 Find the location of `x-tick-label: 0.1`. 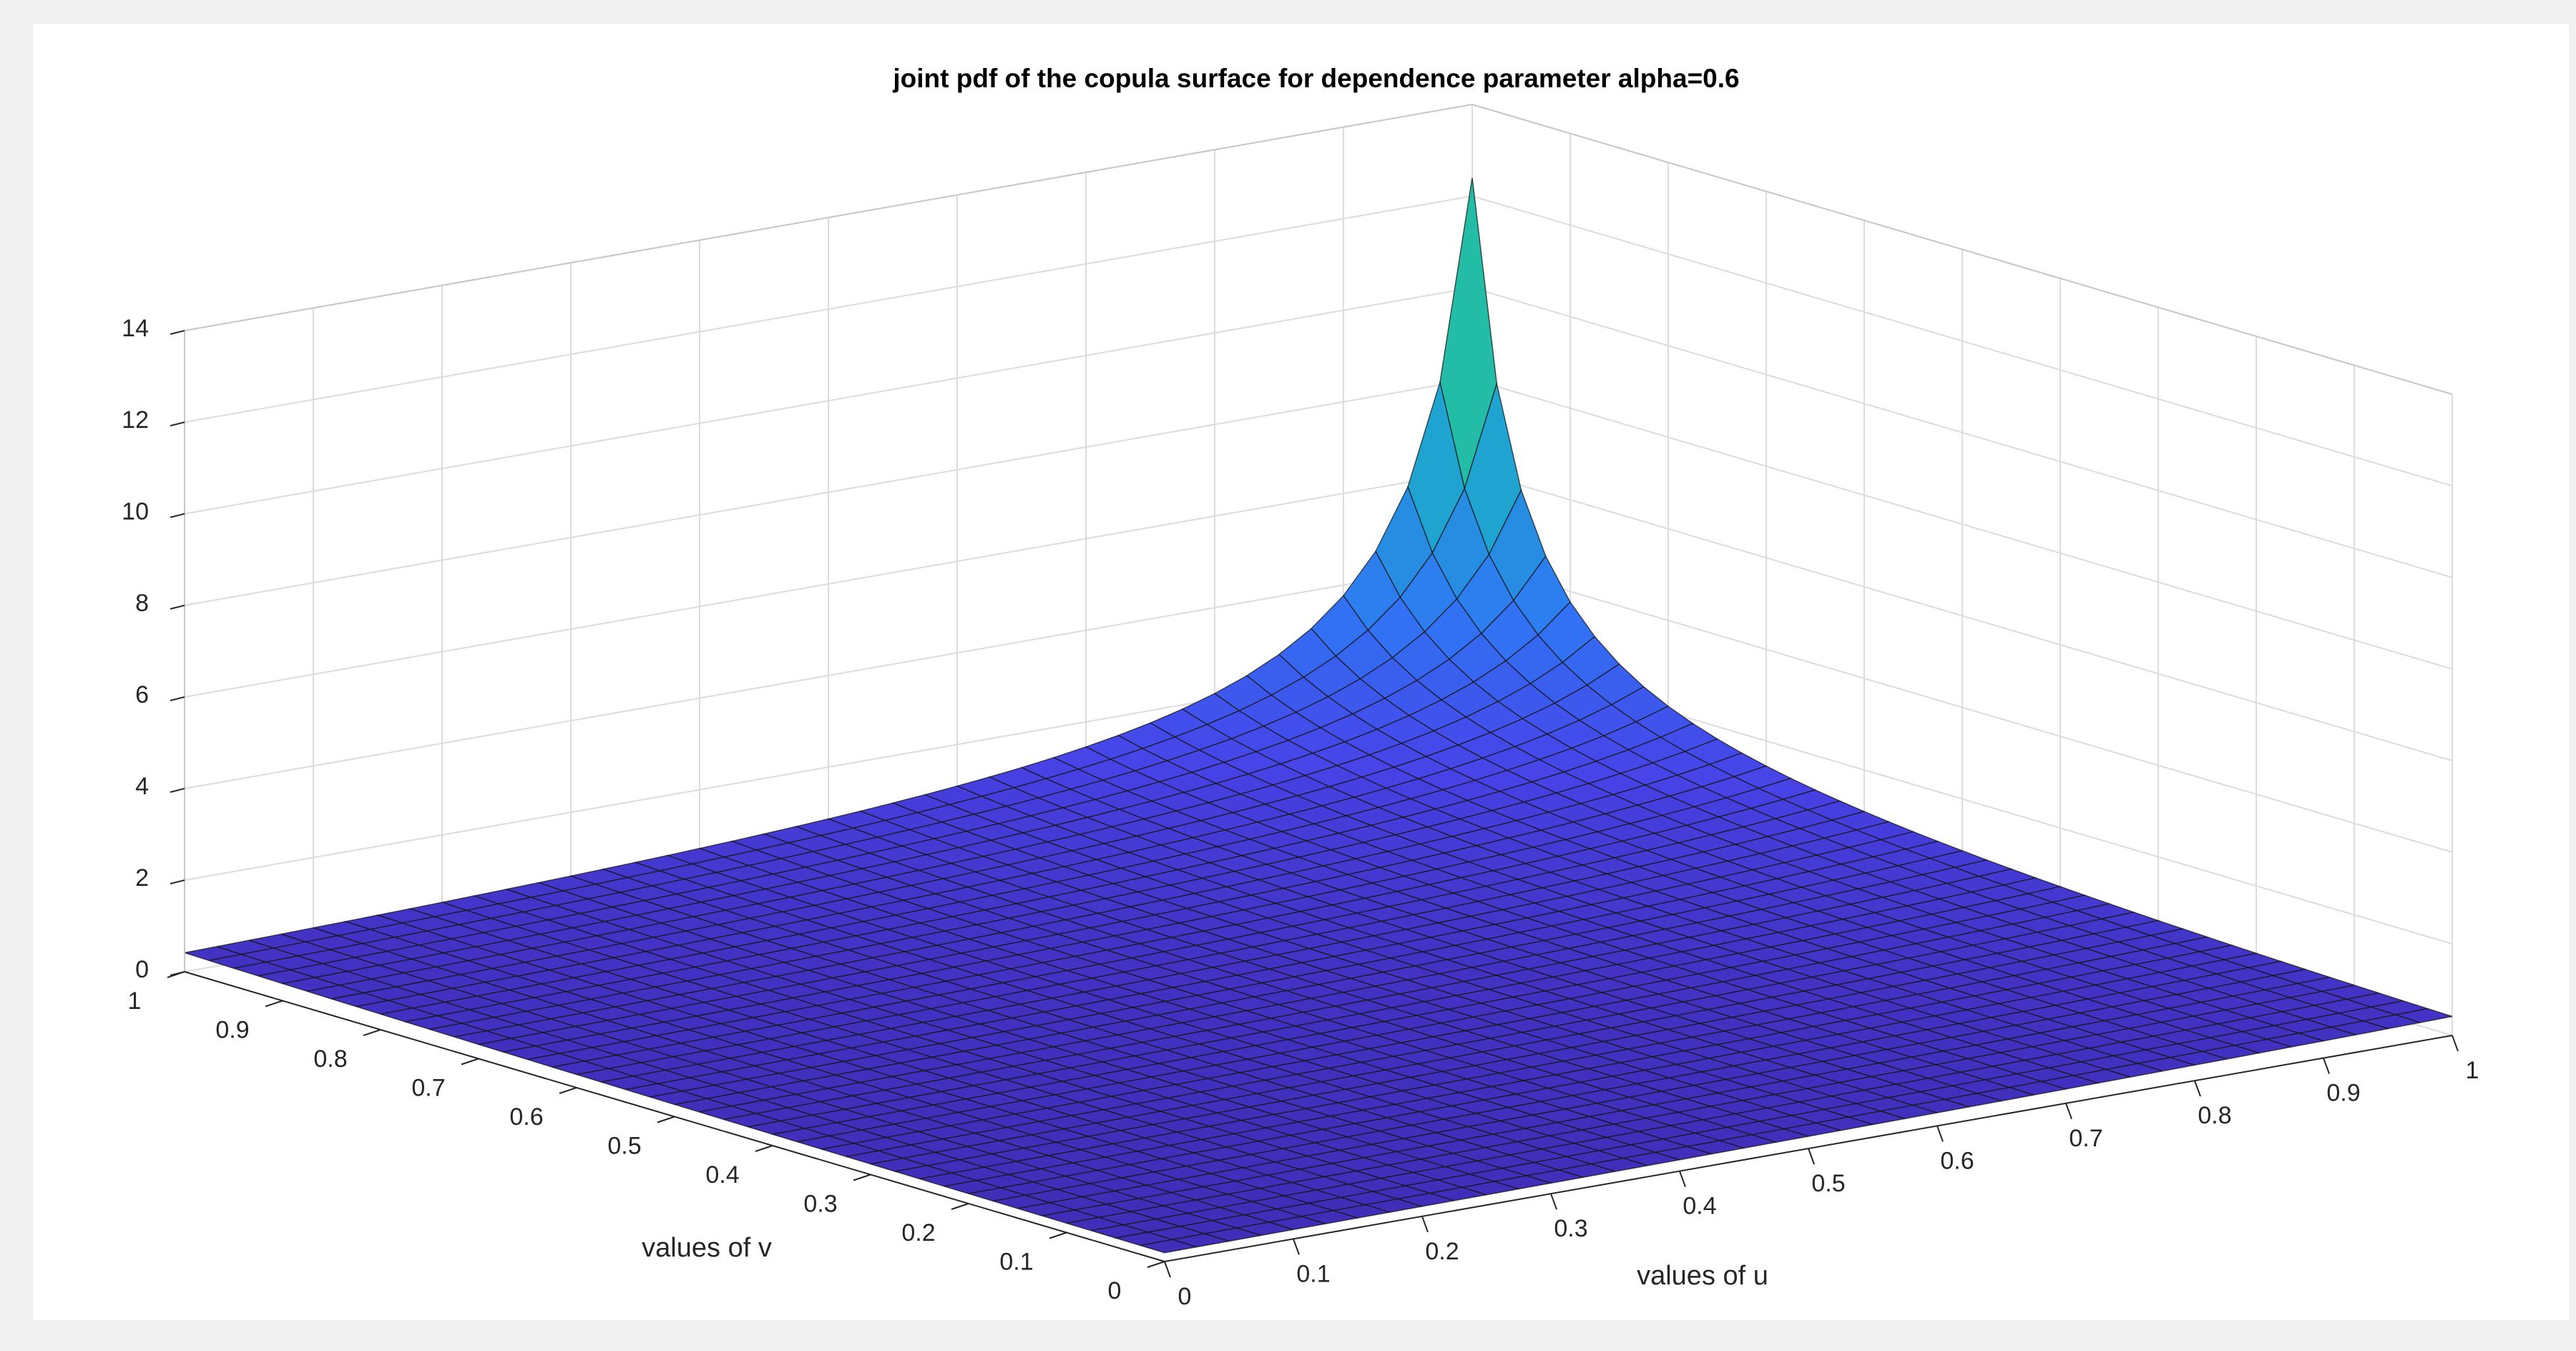

x-tick-label: 0.1 is located at coordinates (1313, 1273).